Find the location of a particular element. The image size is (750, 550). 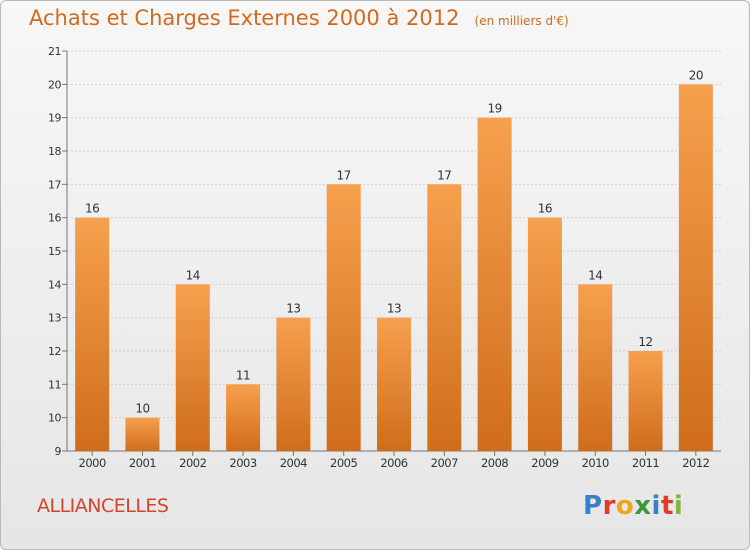

x-tick-label: 2006 is located at coordinates (393, 463).